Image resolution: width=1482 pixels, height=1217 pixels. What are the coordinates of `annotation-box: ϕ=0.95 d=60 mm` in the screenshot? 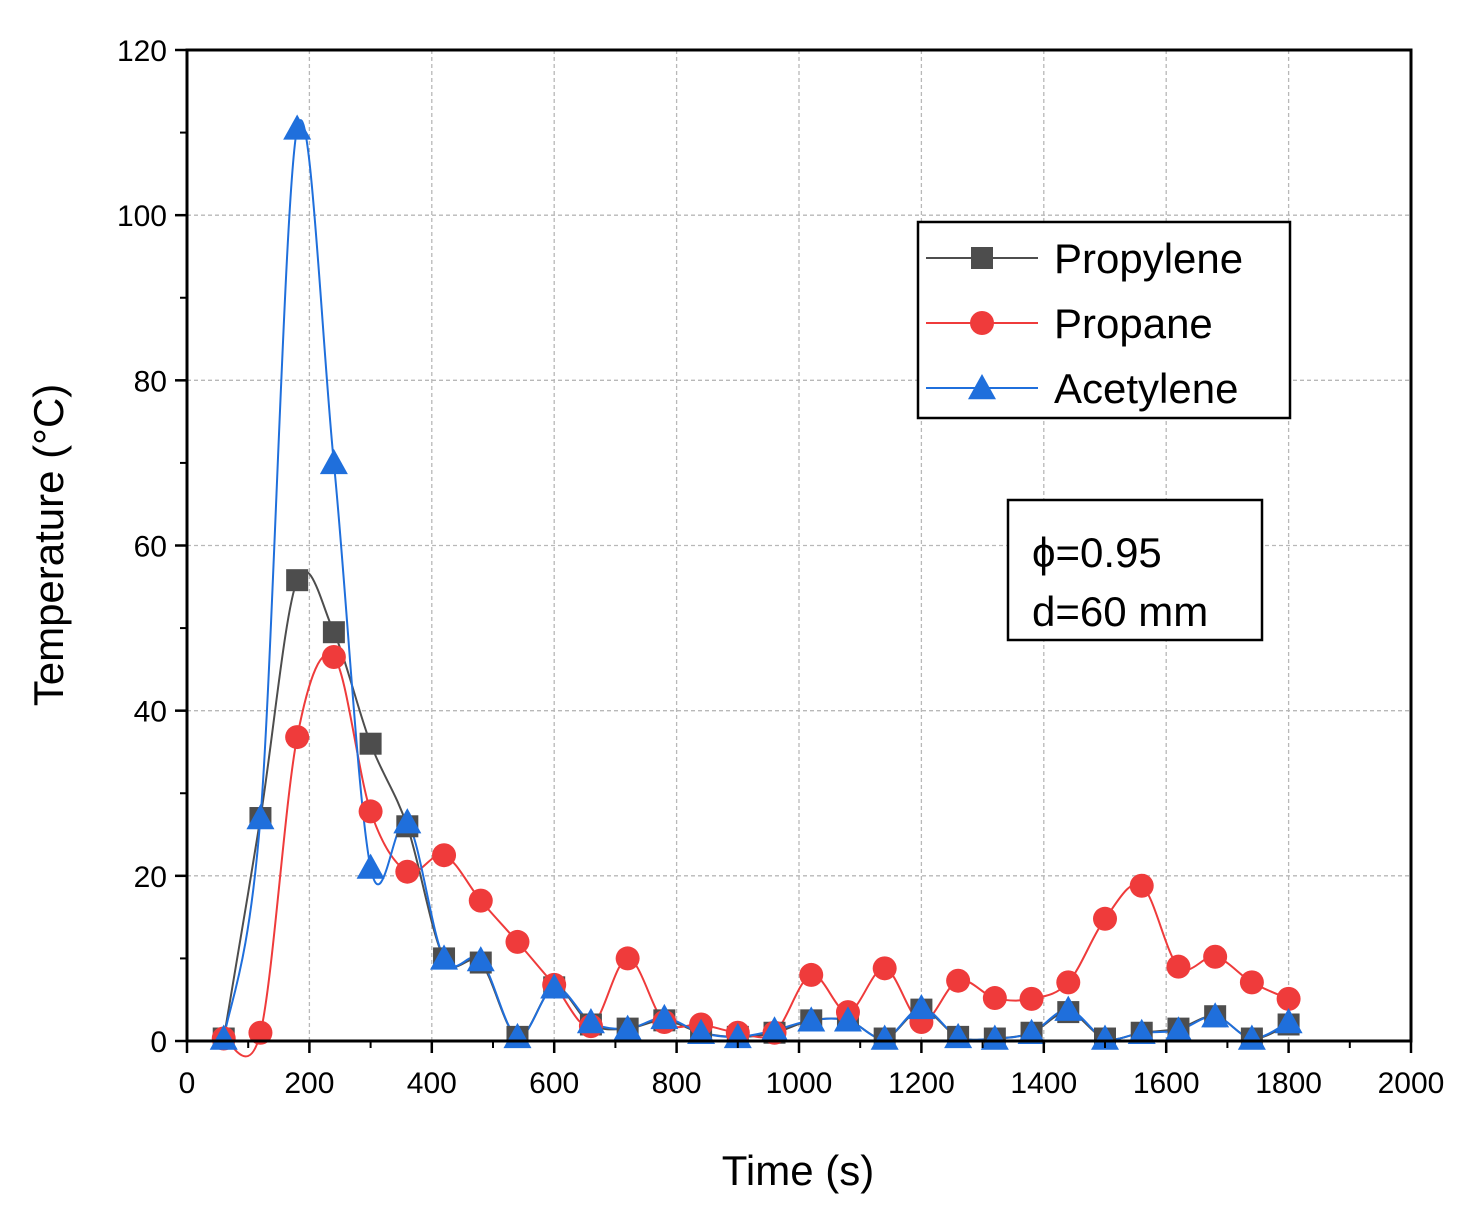 It's located at (1135, 570).